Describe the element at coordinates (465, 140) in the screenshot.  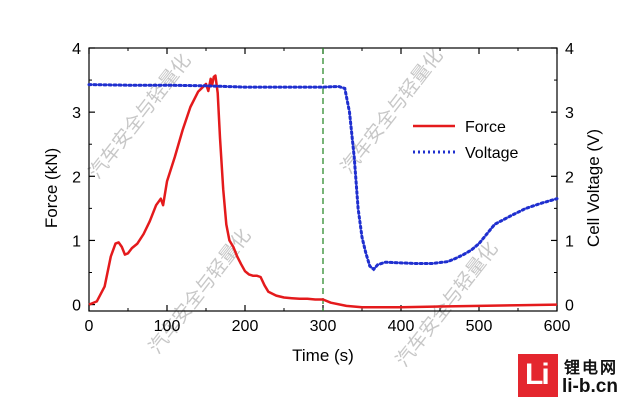
I see `legend: Force Voltage` at that location.